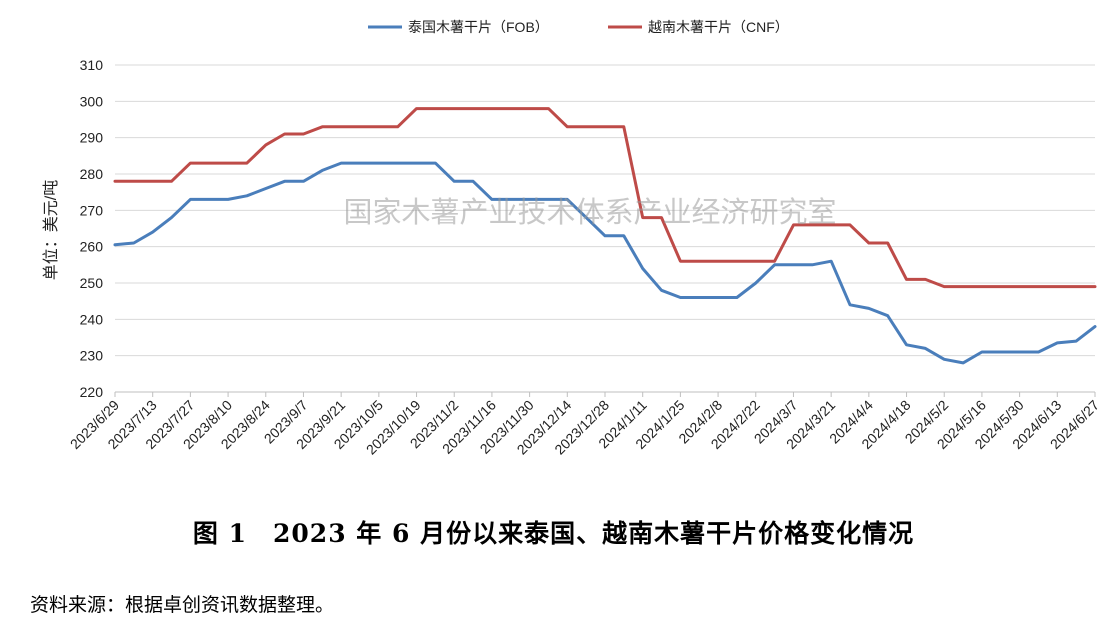 Image resolution: width=1107 pixels, height=632 pixels. I want to click on legend: 泰国木薯干片（FOB） 越南木薯干片（CNF）, so click(578, 27).